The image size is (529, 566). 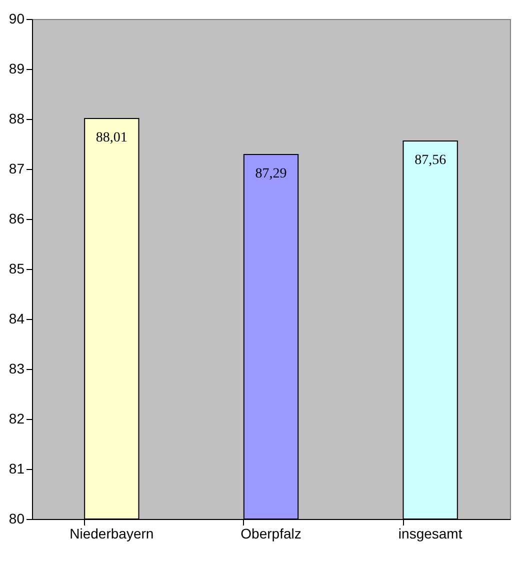 I want to click on y-tick-label: 82, so click(x=16, y=418).